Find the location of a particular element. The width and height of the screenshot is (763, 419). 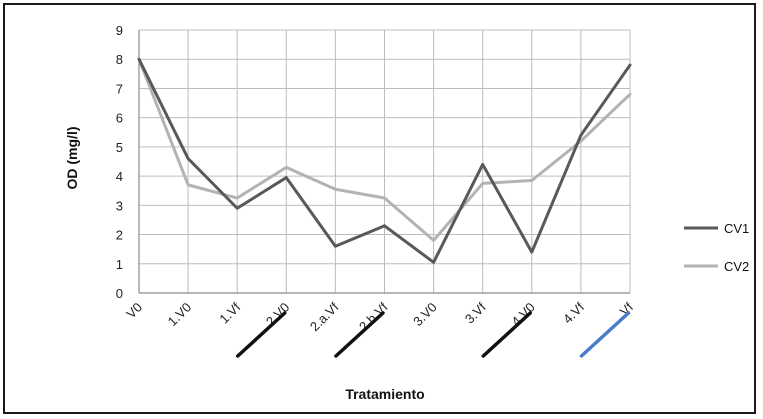

y-tick-label: 6 is located at coordinates (119, 118).